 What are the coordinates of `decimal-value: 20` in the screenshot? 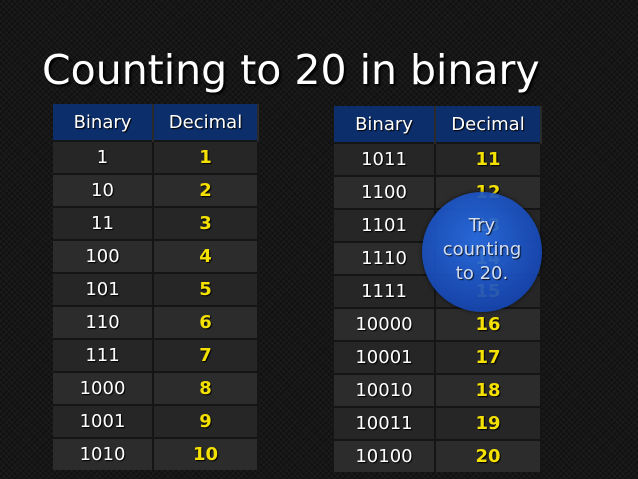 It's located at (488, 455).